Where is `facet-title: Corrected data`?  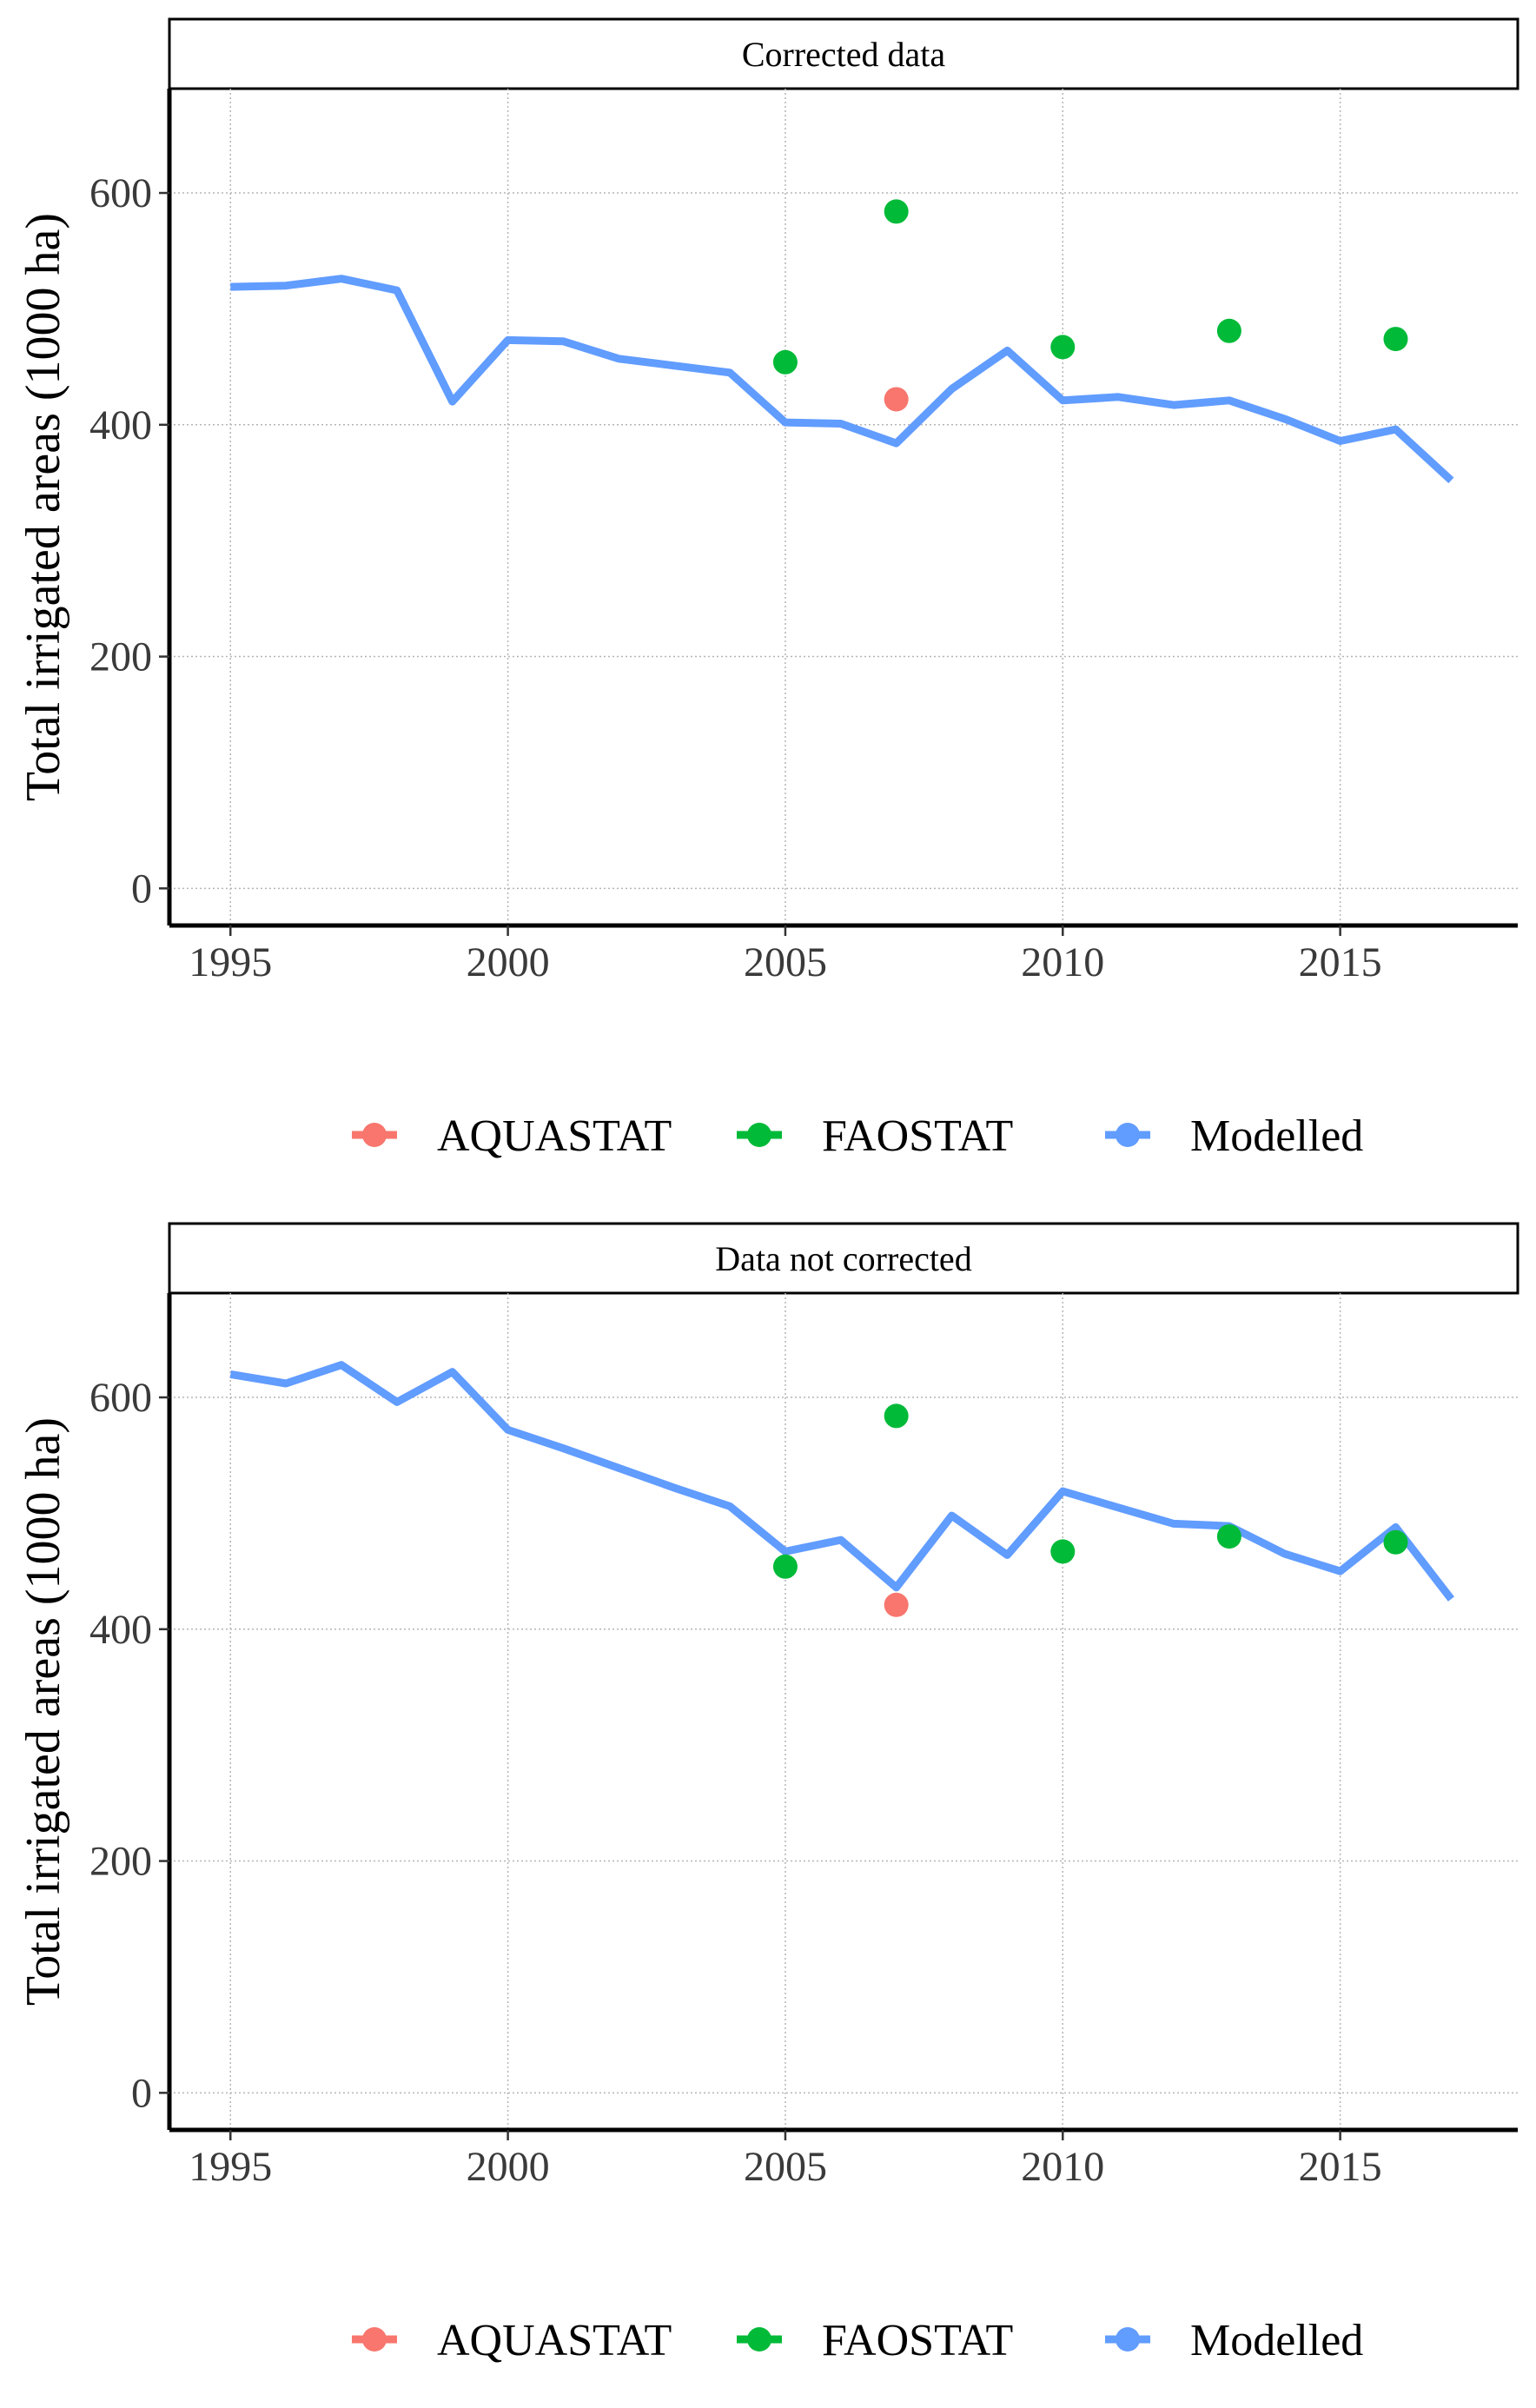 facet-title: Corrected data is located at coordinates (844, 54).